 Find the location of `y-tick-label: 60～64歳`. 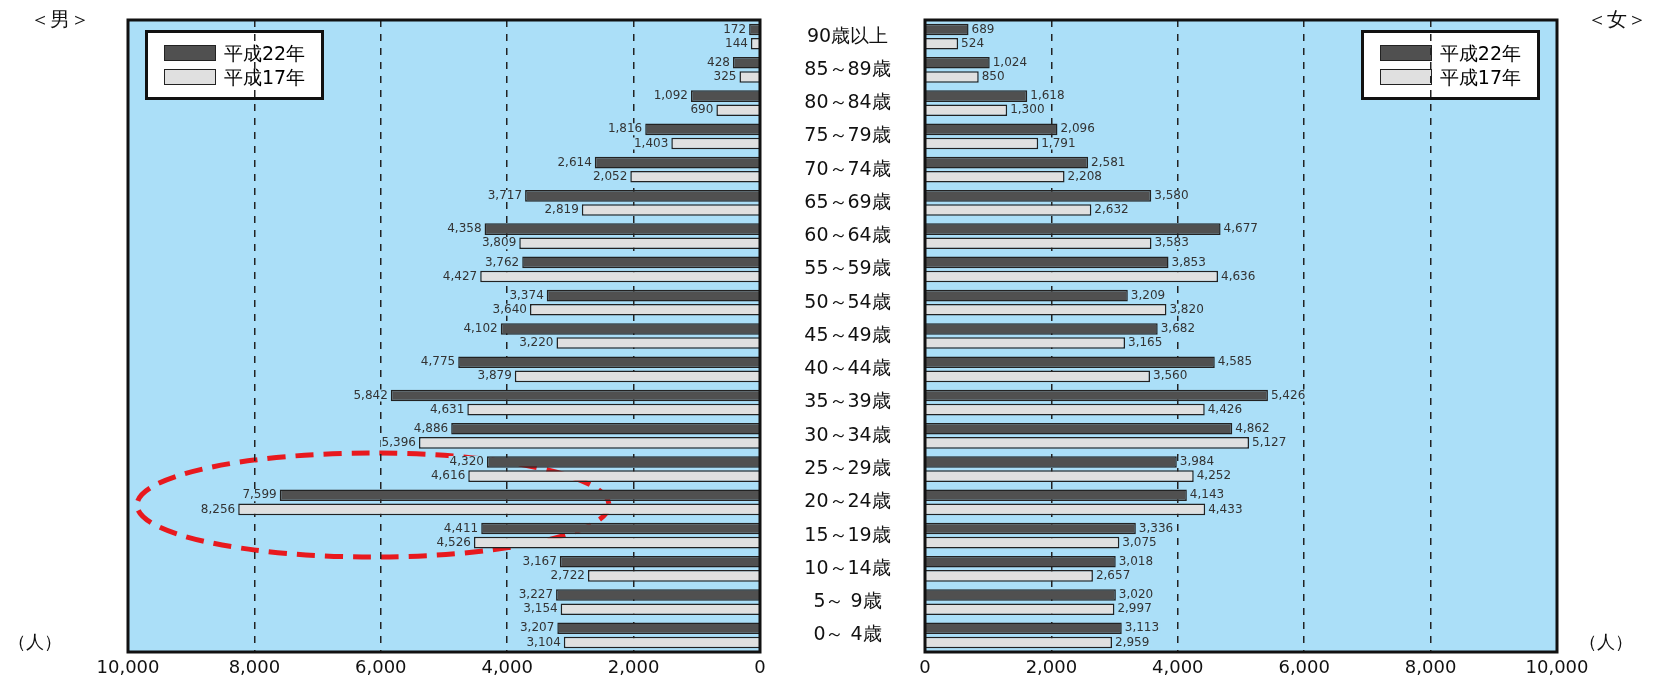

y-tick-label: 60～64歳 is located at coordinates (847, 234).